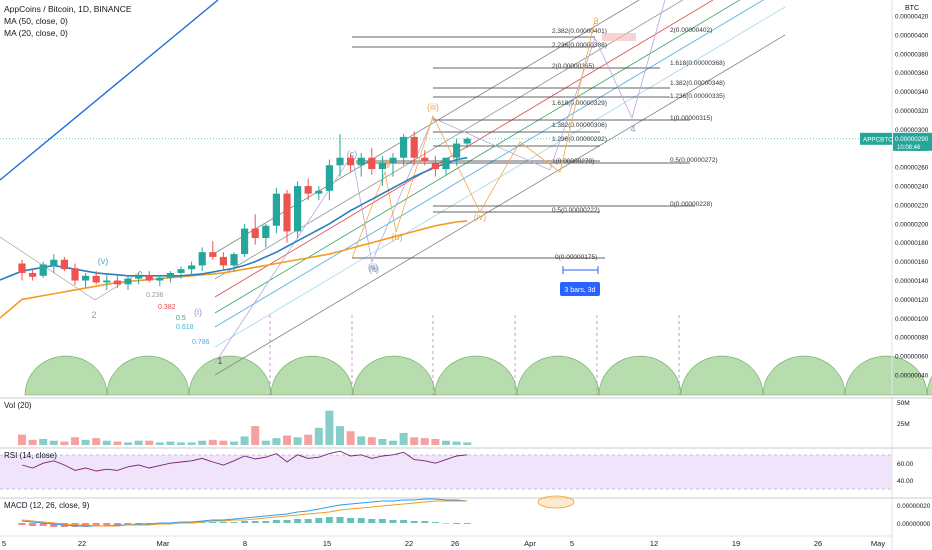 The image size is (932, 550). I want to click on time-tick: 22, so click(82, 543).